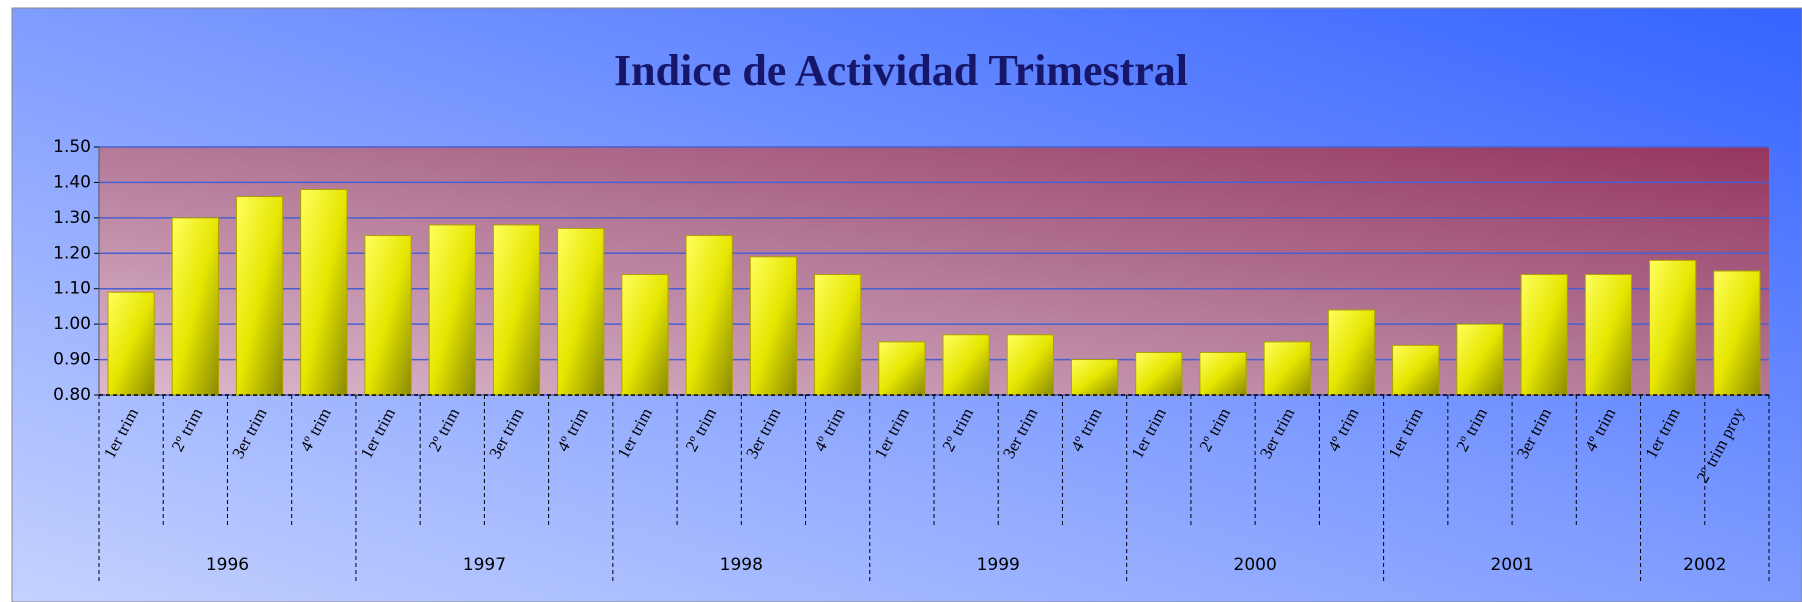 This screenshot has height=602, width=1802. Describe the element at coordinates (72, 324) in the screenshot. I see `y-tick-label: 1.00` at that location.